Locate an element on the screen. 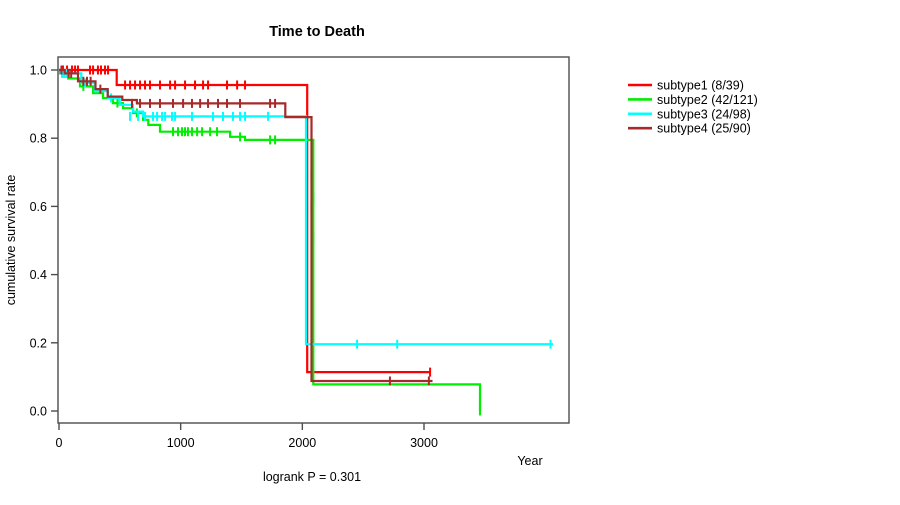  legend-item-subtype2: subtype2 (42/121) is located at coordinates (693, 100).